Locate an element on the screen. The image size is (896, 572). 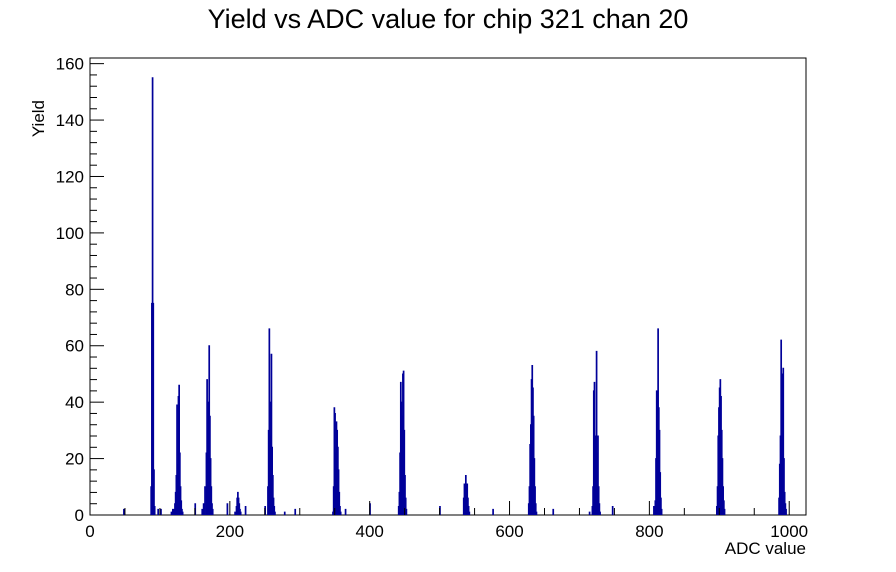
y-tick-label: 120 is located at coordinates (70, 176).